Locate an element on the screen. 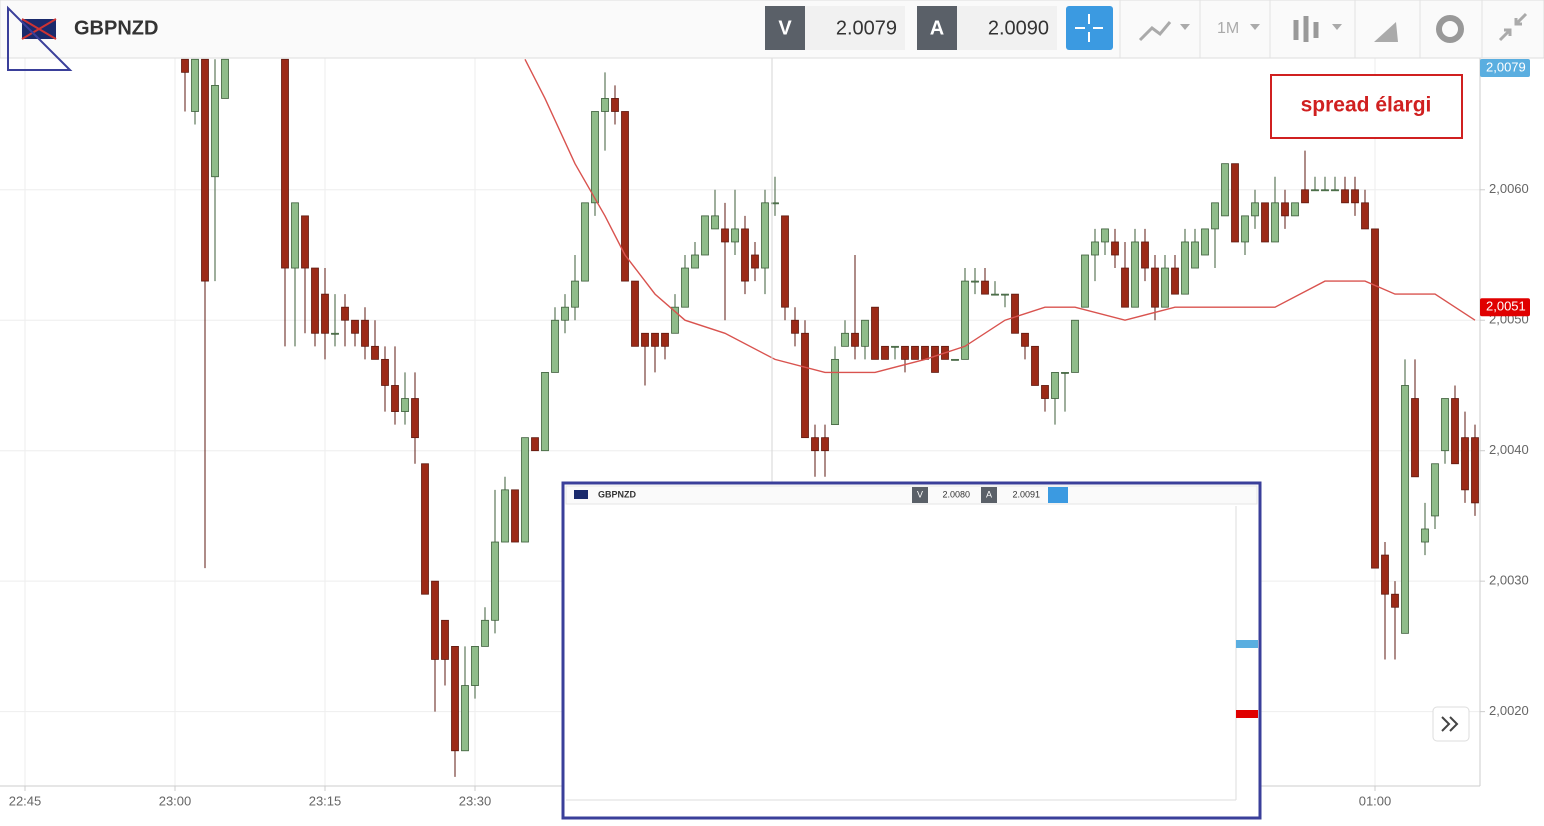 Image resolution: width=1544 pixels, height=826 pixels. ask-badge is located at coordinates (937, 28).